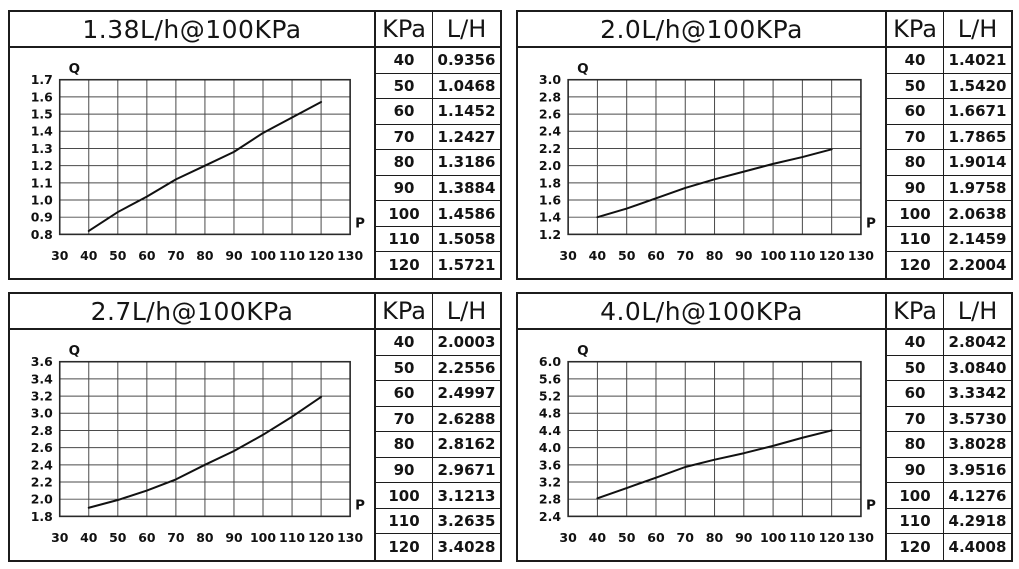  I want to click on table-lh-value: 1.5058, so click(466, 240).